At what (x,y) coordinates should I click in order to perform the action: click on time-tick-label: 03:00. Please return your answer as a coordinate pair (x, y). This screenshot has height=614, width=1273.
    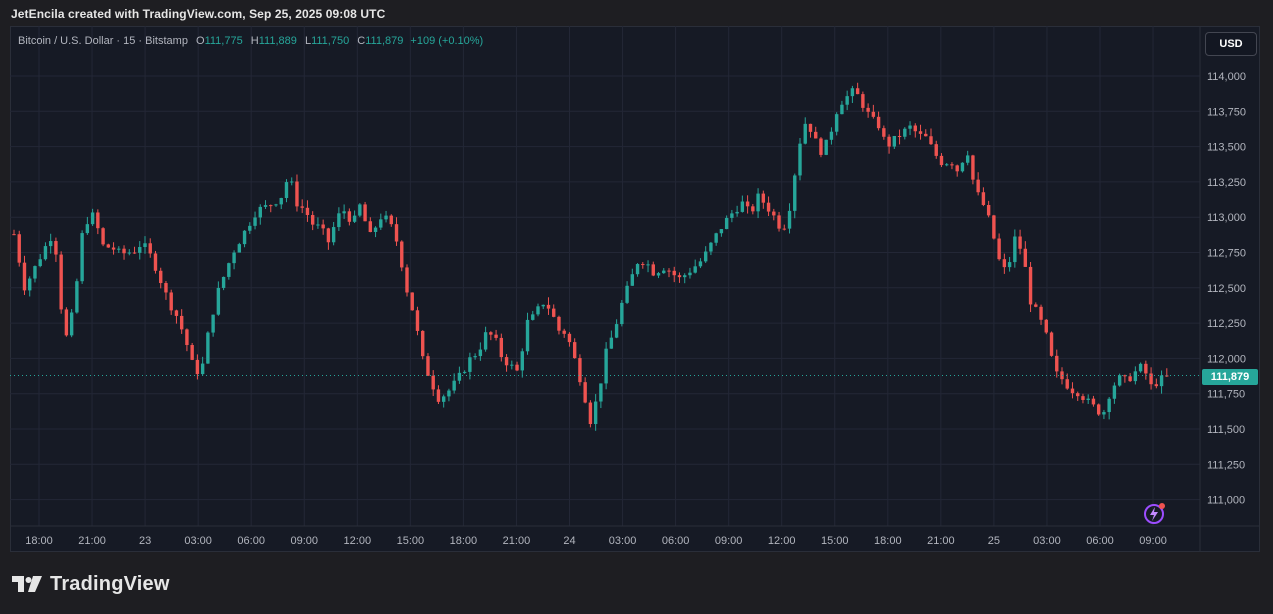
    Looking at the image, I should click on (1047, 541).